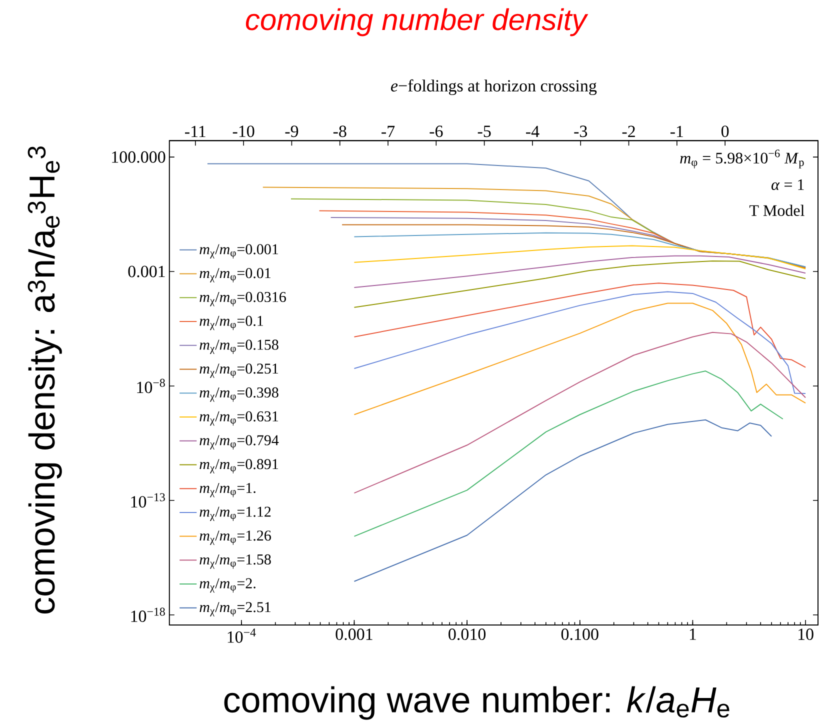 This screenshot has height=724, width=832. I want to click on x-tick-label: 10, so click(806, 634).